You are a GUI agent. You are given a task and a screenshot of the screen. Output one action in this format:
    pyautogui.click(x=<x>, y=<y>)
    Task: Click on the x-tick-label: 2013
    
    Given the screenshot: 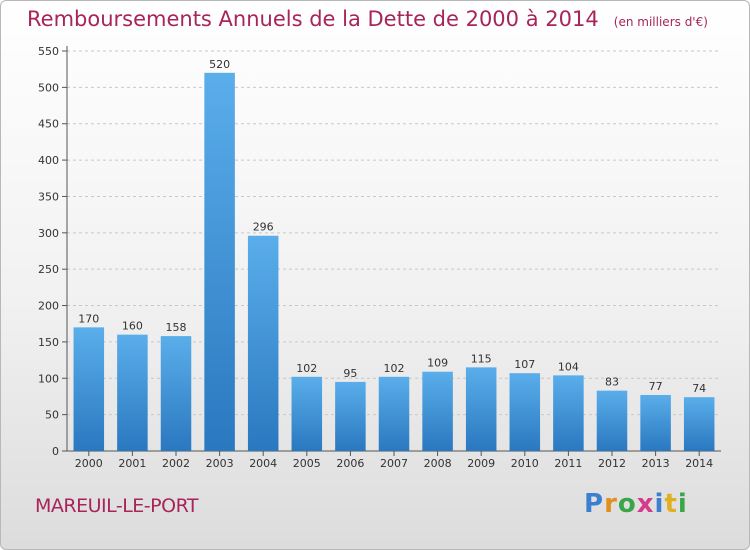 What is the action you would take?
    pyautogui.click(x=656, y=463)
    